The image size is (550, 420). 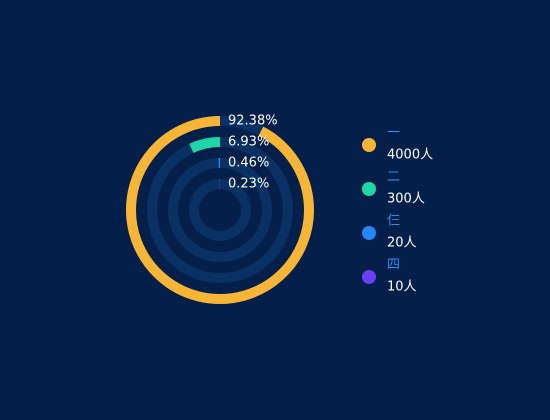 I want to click on legend-name: 四, so click(x=393, y=265).